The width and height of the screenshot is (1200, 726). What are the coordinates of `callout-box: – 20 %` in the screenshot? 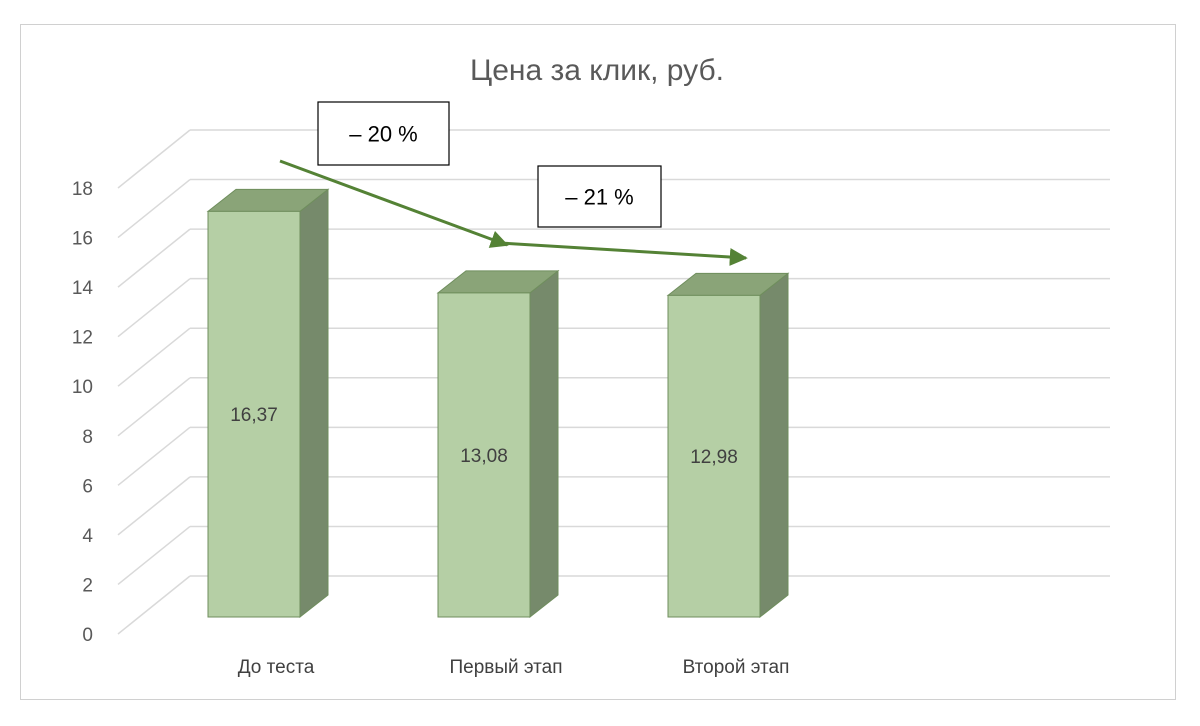 It's located at (383, 133).